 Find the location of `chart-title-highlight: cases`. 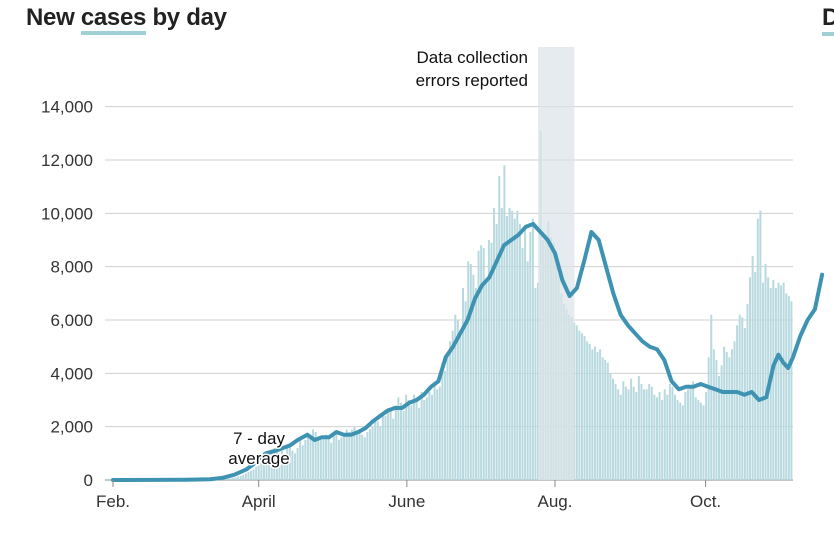

chart-title-highlight: cases is located at coordinates (113, 19).